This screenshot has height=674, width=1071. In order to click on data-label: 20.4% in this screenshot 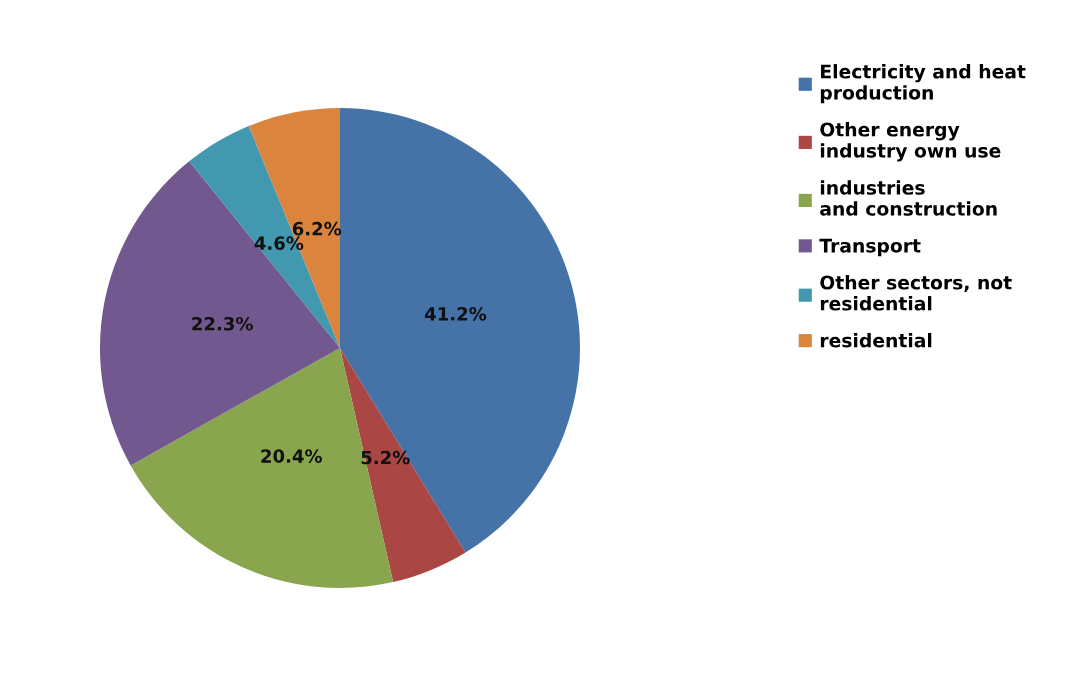, I will do `click(292, 456)`.